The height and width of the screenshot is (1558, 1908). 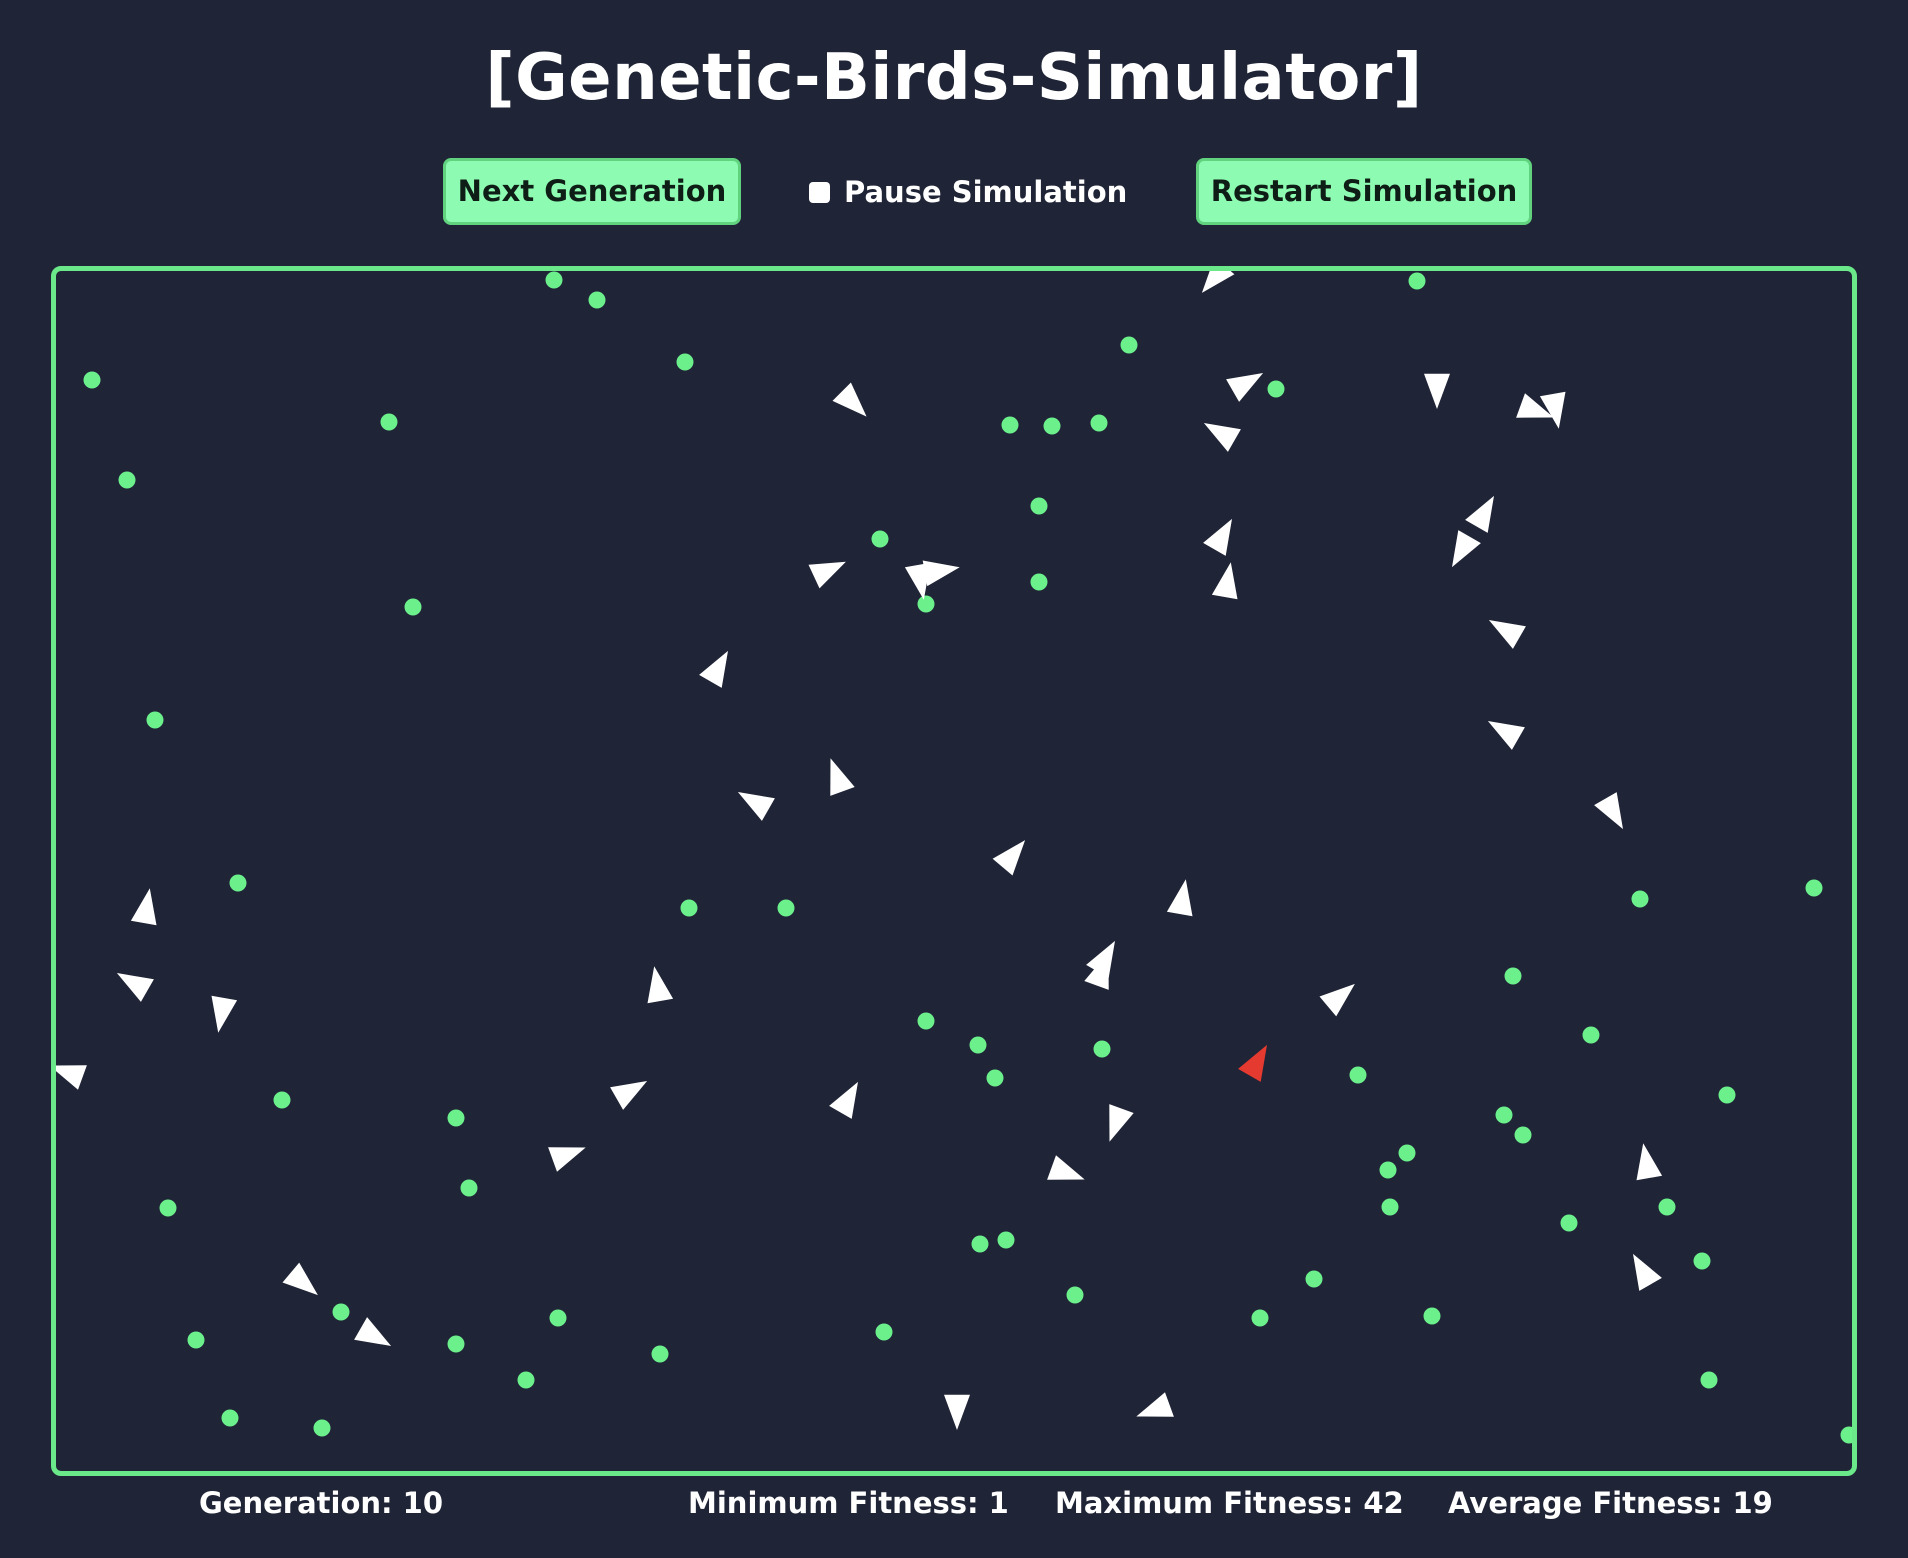 What do you see at coordinates (1364, 191) in the screenshot?
I see `restart-simulation-button: Restart Simulation` at bounding box center [1364, 191].